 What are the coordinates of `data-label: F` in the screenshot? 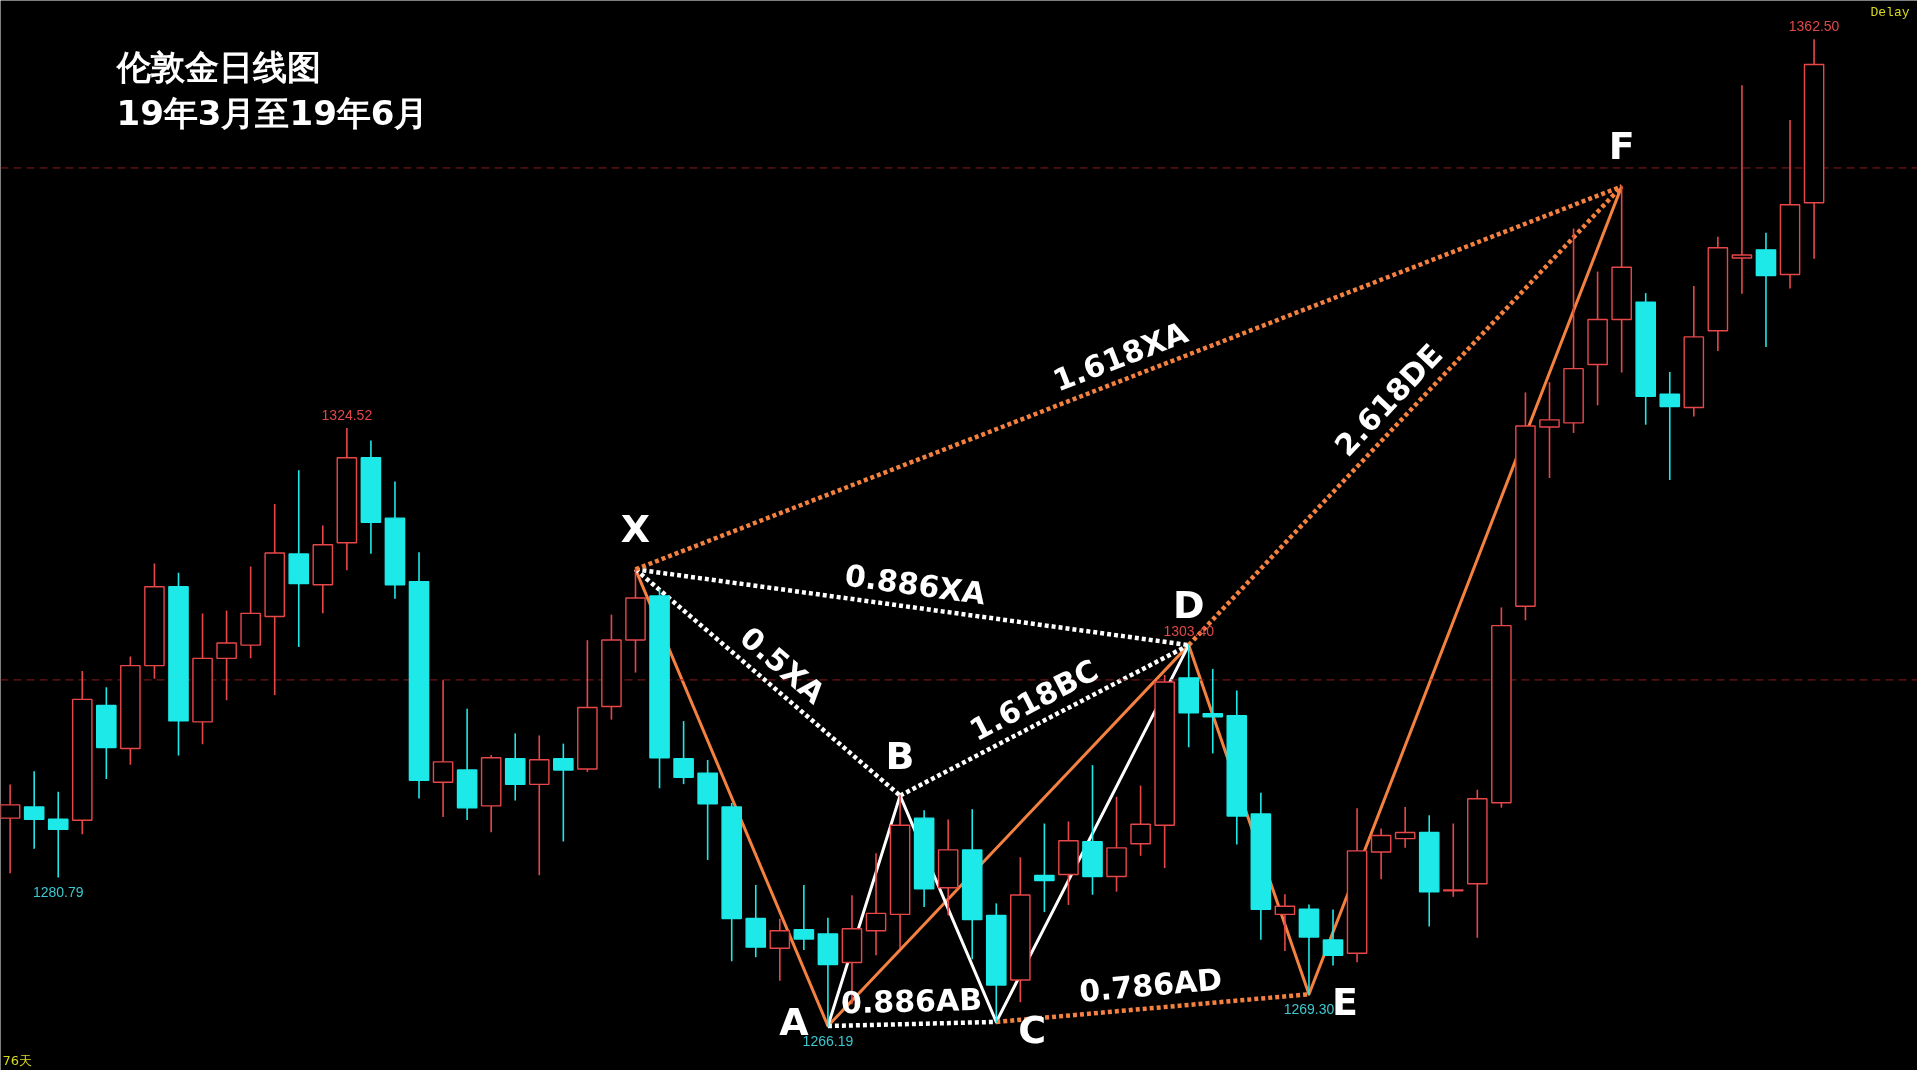 It's located at (1621, 146).